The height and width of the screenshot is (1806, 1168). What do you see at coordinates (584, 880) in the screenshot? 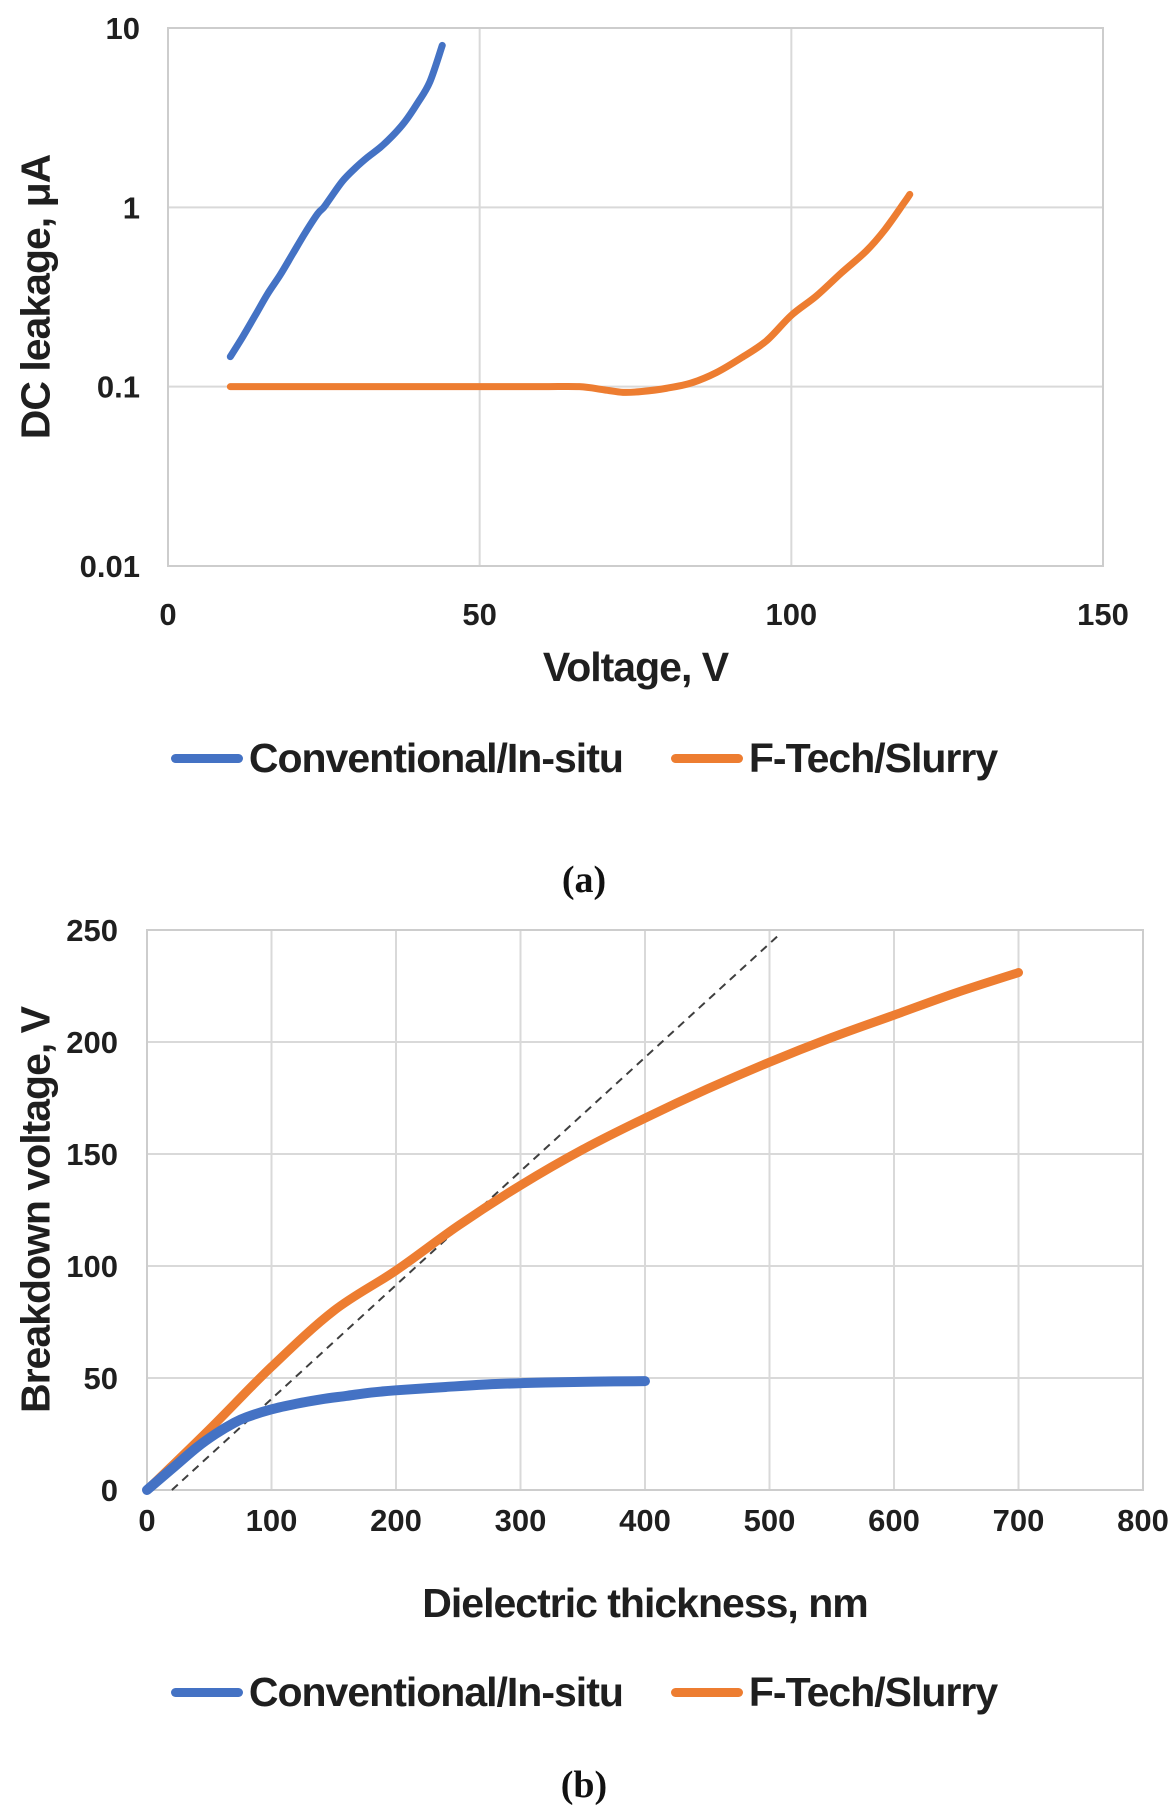
I see `caption-a: (a)` at bounding box center [584, 880].